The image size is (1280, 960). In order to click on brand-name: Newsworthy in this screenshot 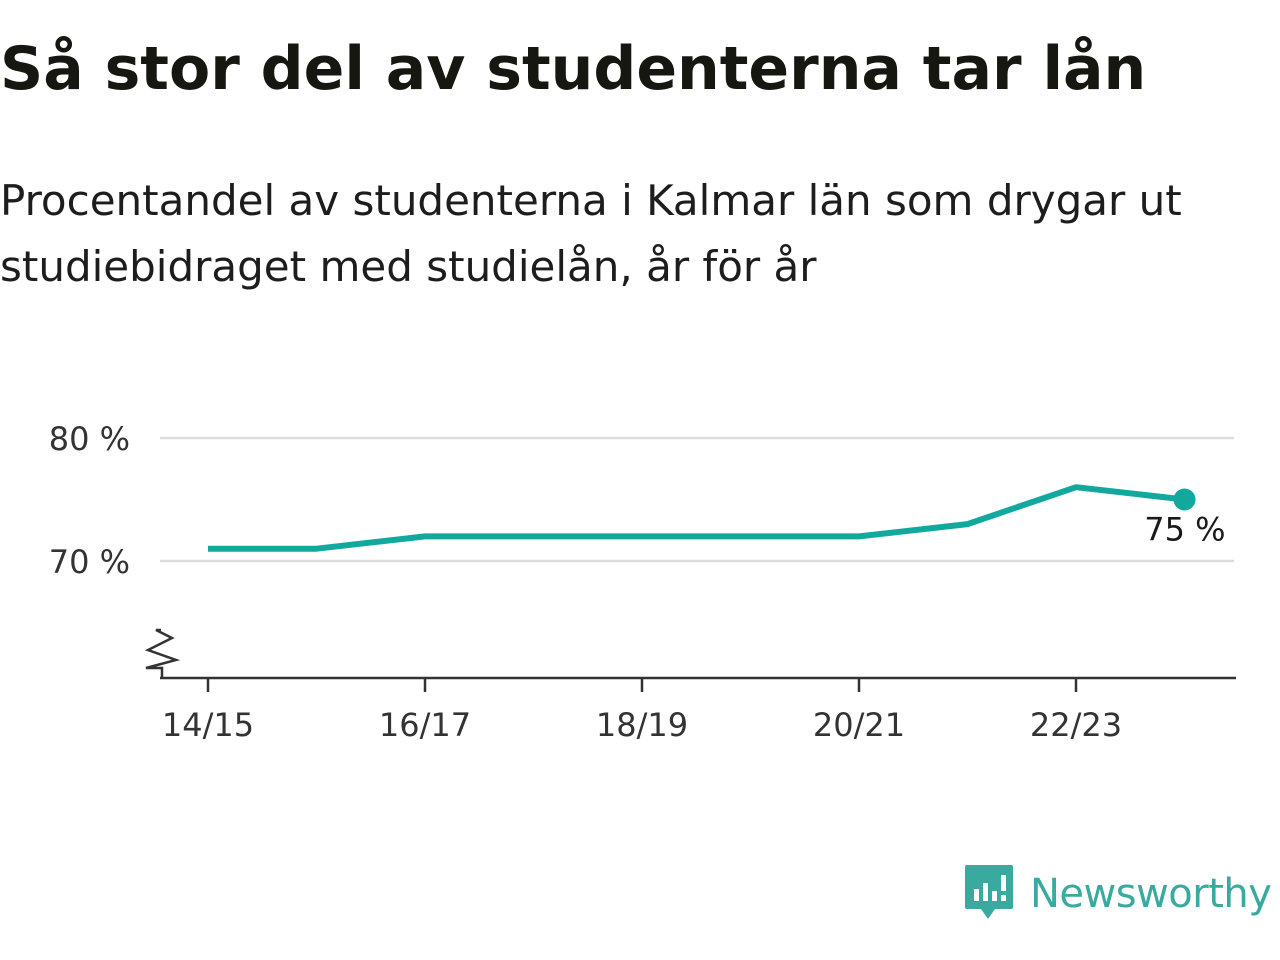, I will do `click(1151, 894)`.